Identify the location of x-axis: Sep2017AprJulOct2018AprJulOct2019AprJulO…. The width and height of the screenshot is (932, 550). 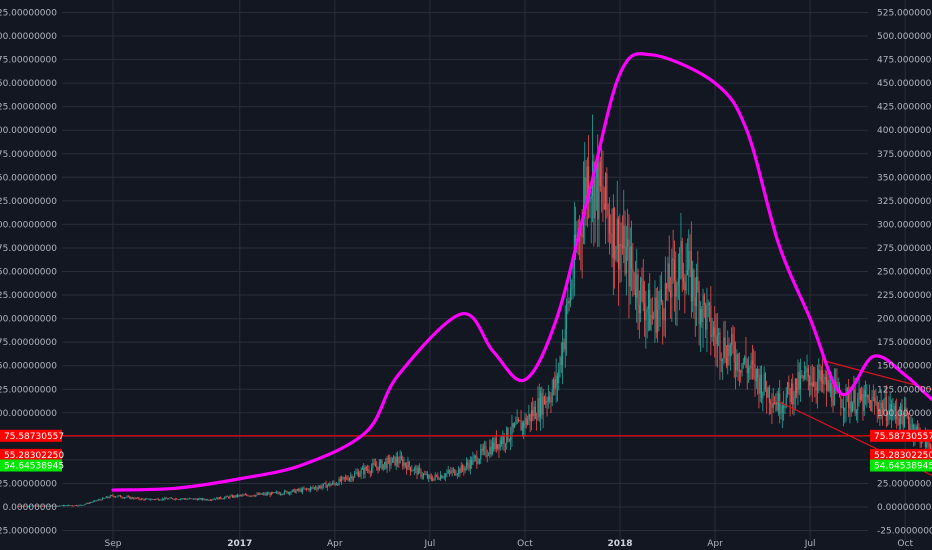
(518, 544).